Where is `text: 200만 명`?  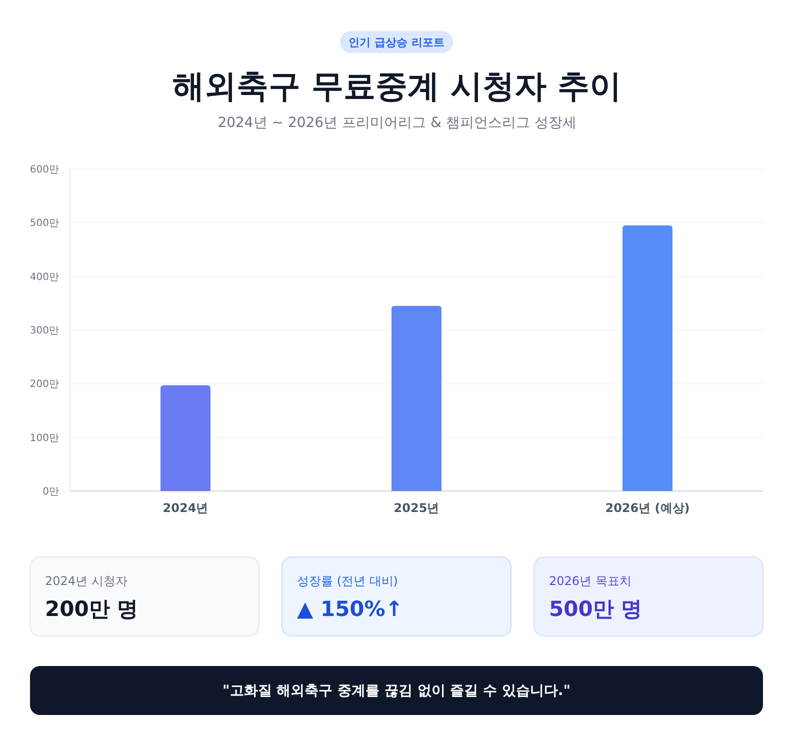 text: 200만 명 is located at coordinates (91, 609).